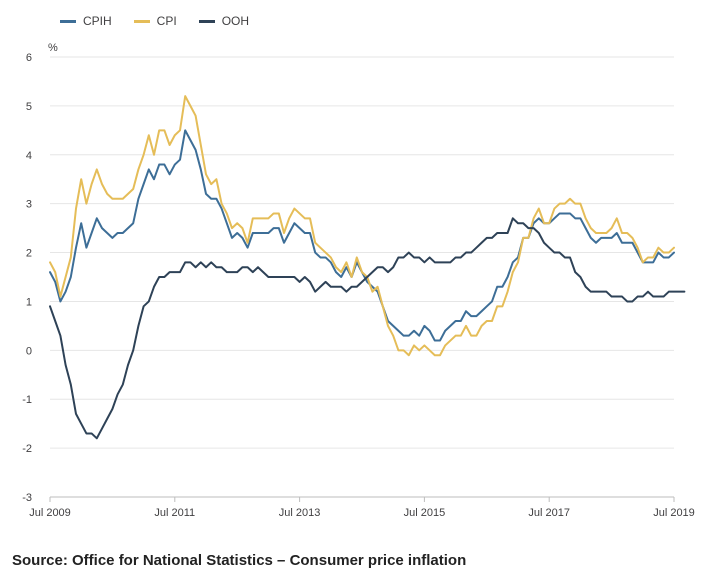 This screenshot has height=577, width=718. Describe the element at coordinates (549, 513) in the screenshot. I see `x-tick-label: Jul 2017` at that location.